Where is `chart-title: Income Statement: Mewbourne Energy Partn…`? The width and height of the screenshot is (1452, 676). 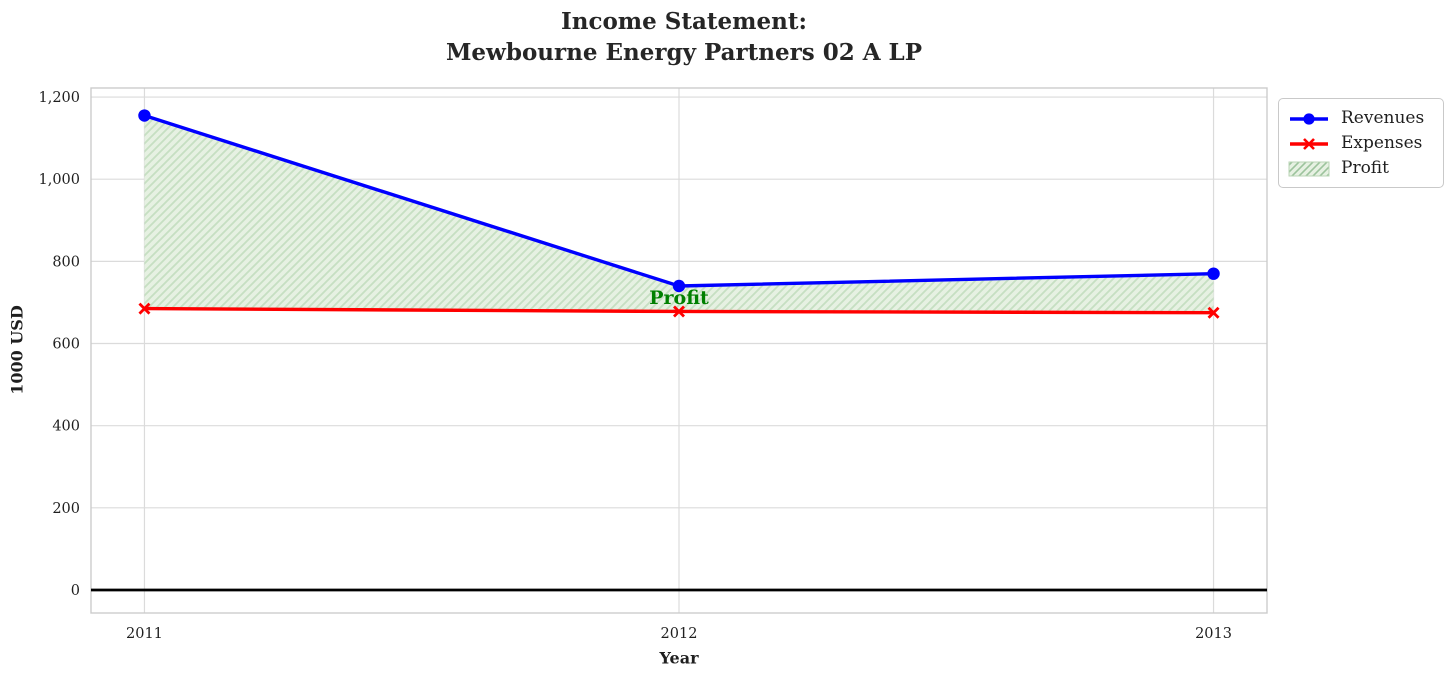 chart-title: Income Statement: Mewbourne Energy Partn… is located at coordinates (684, 37).